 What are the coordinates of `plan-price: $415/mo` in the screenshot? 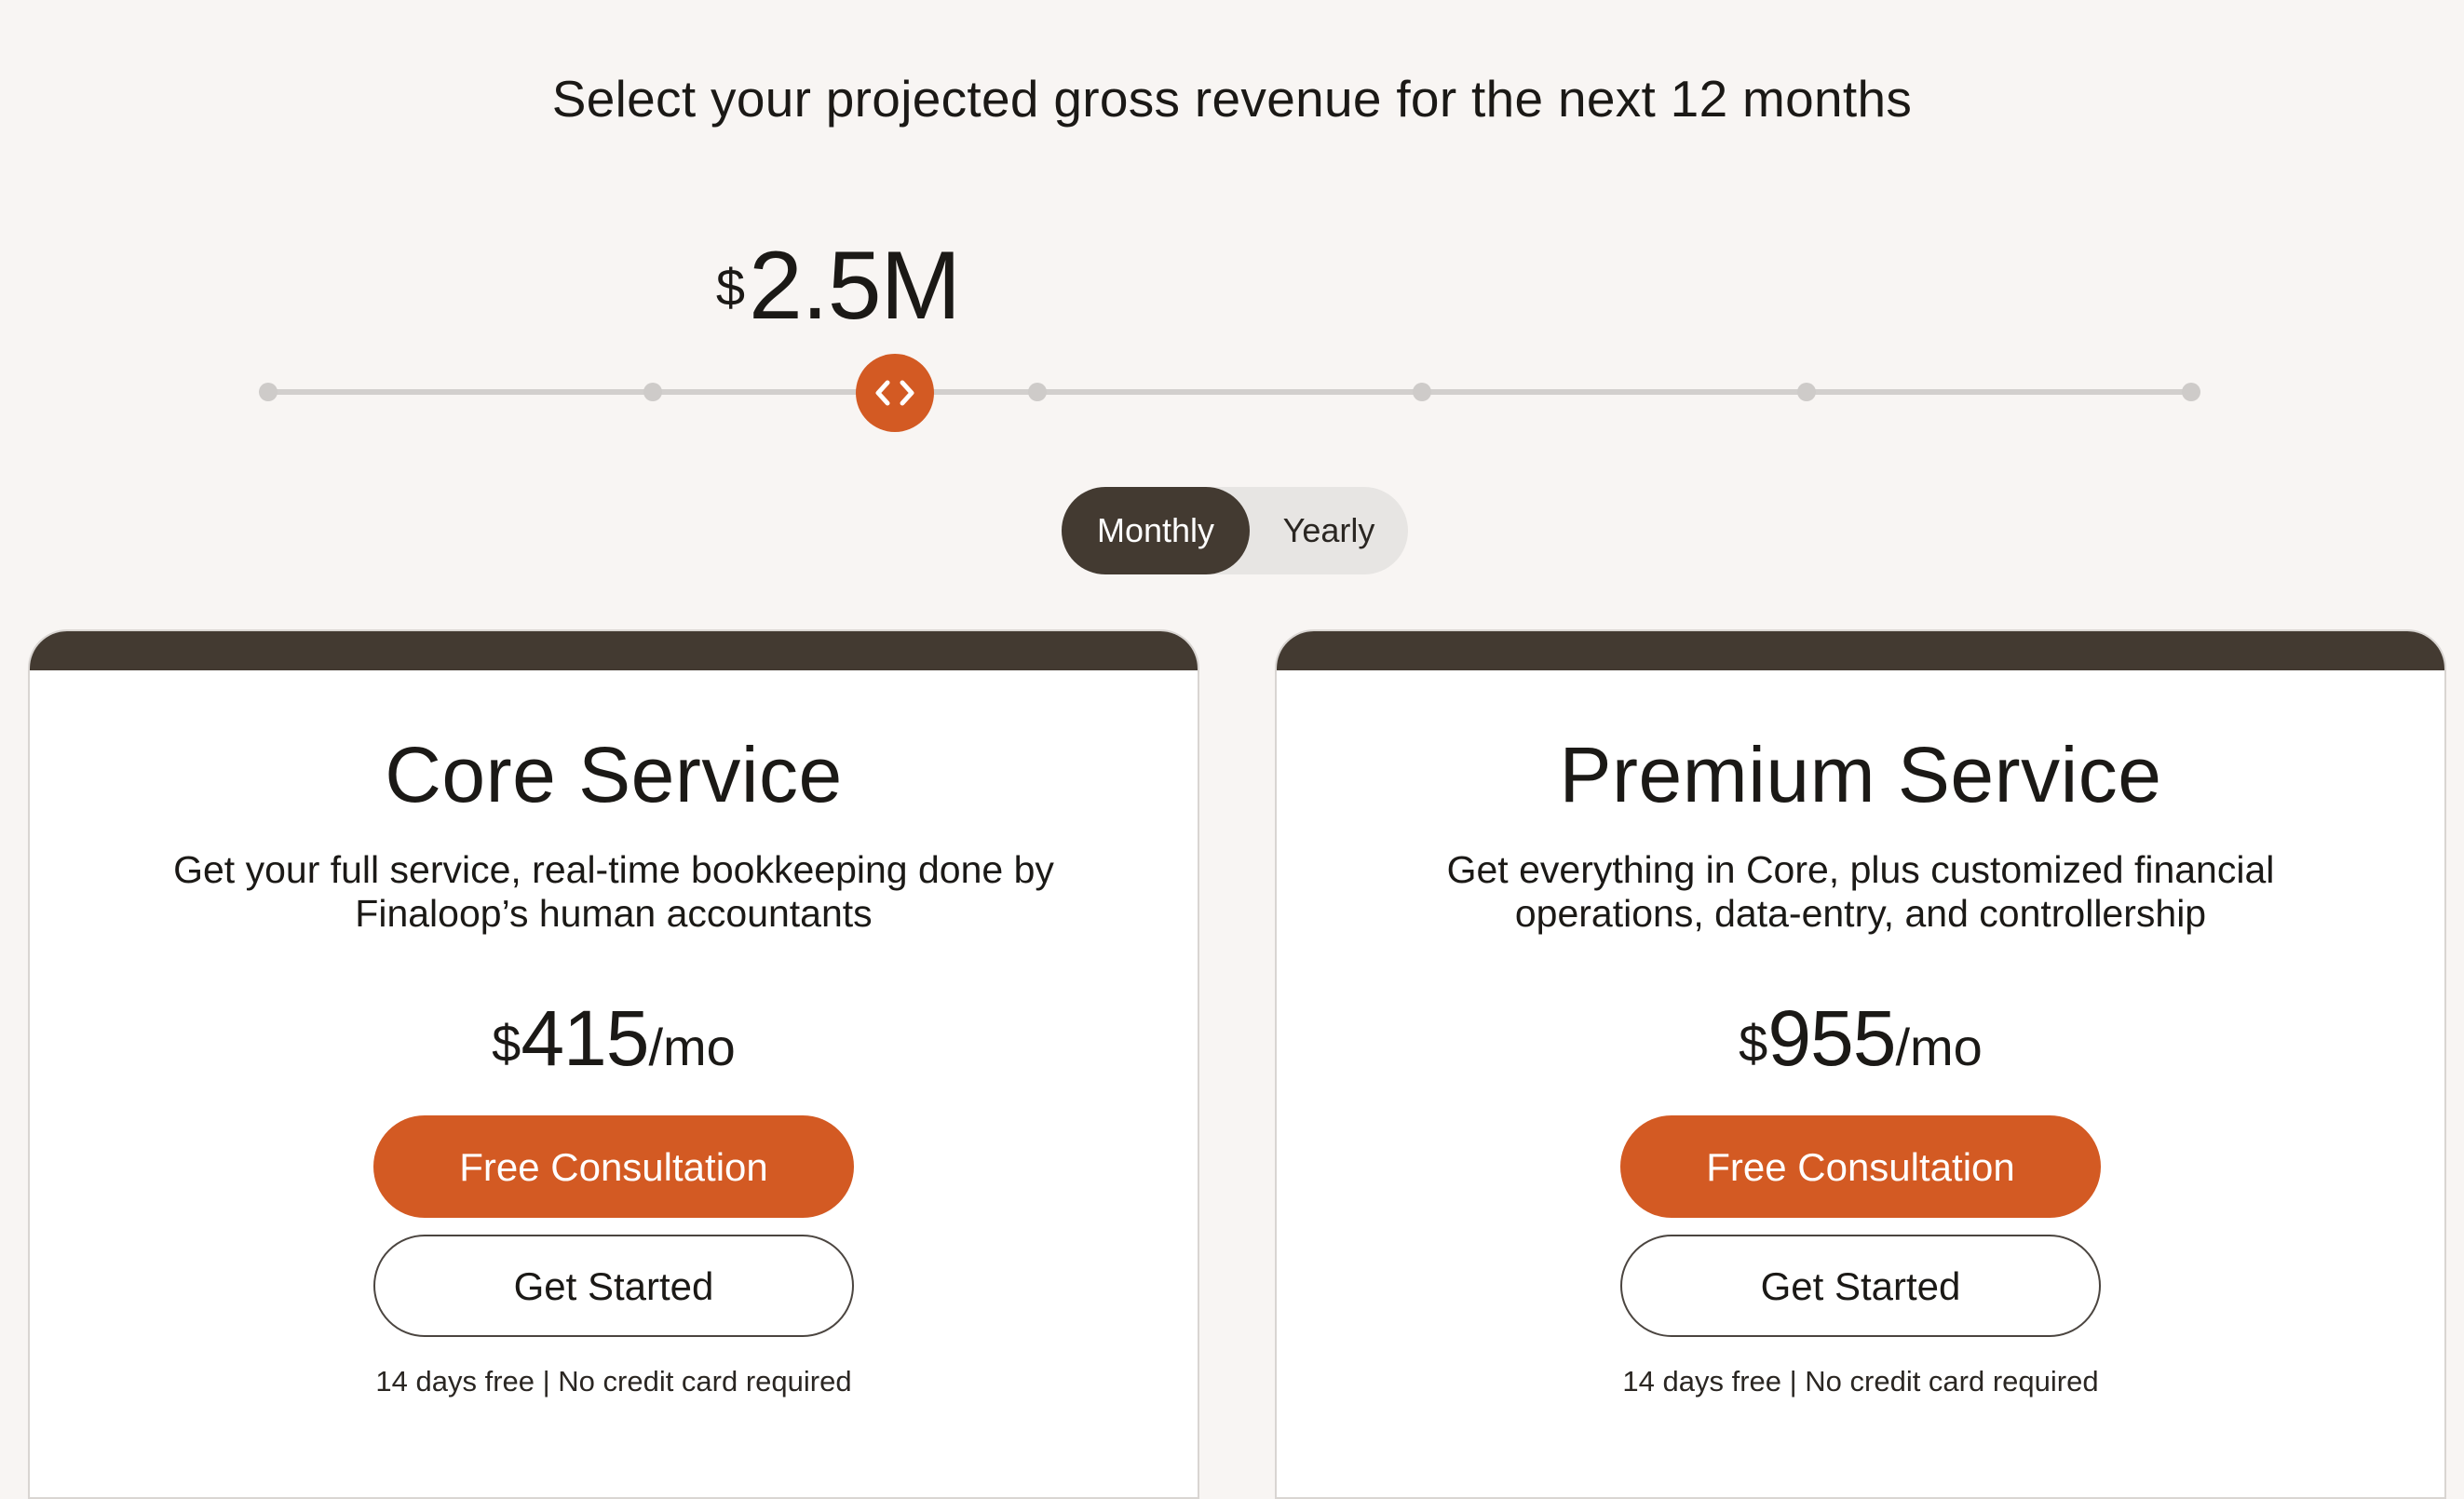 It's located at (614, 1038).